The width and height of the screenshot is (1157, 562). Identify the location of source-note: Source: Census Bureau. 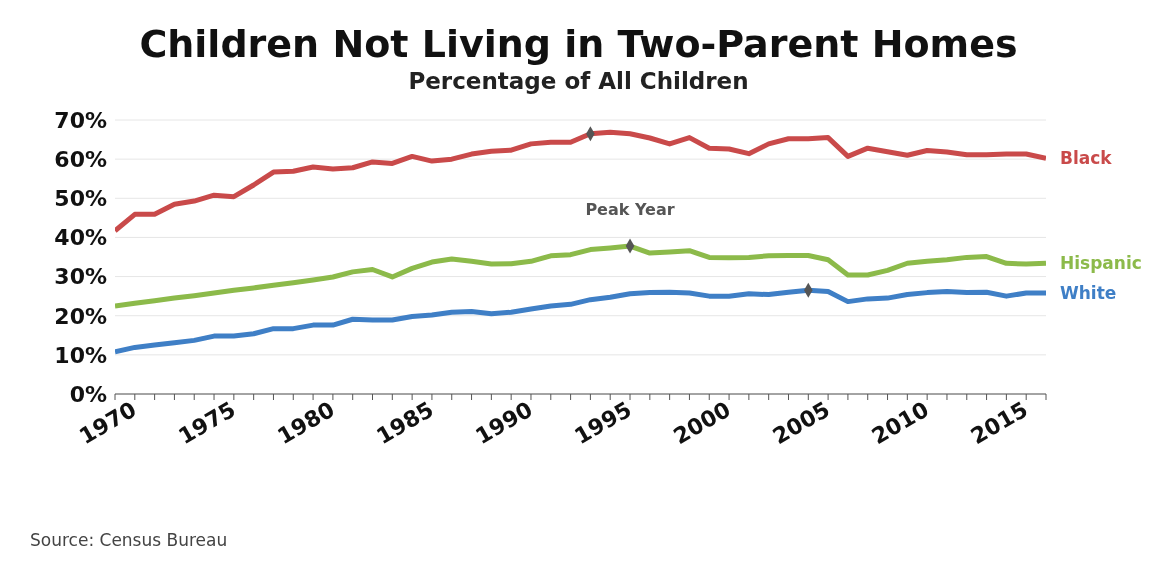
(129, 540).